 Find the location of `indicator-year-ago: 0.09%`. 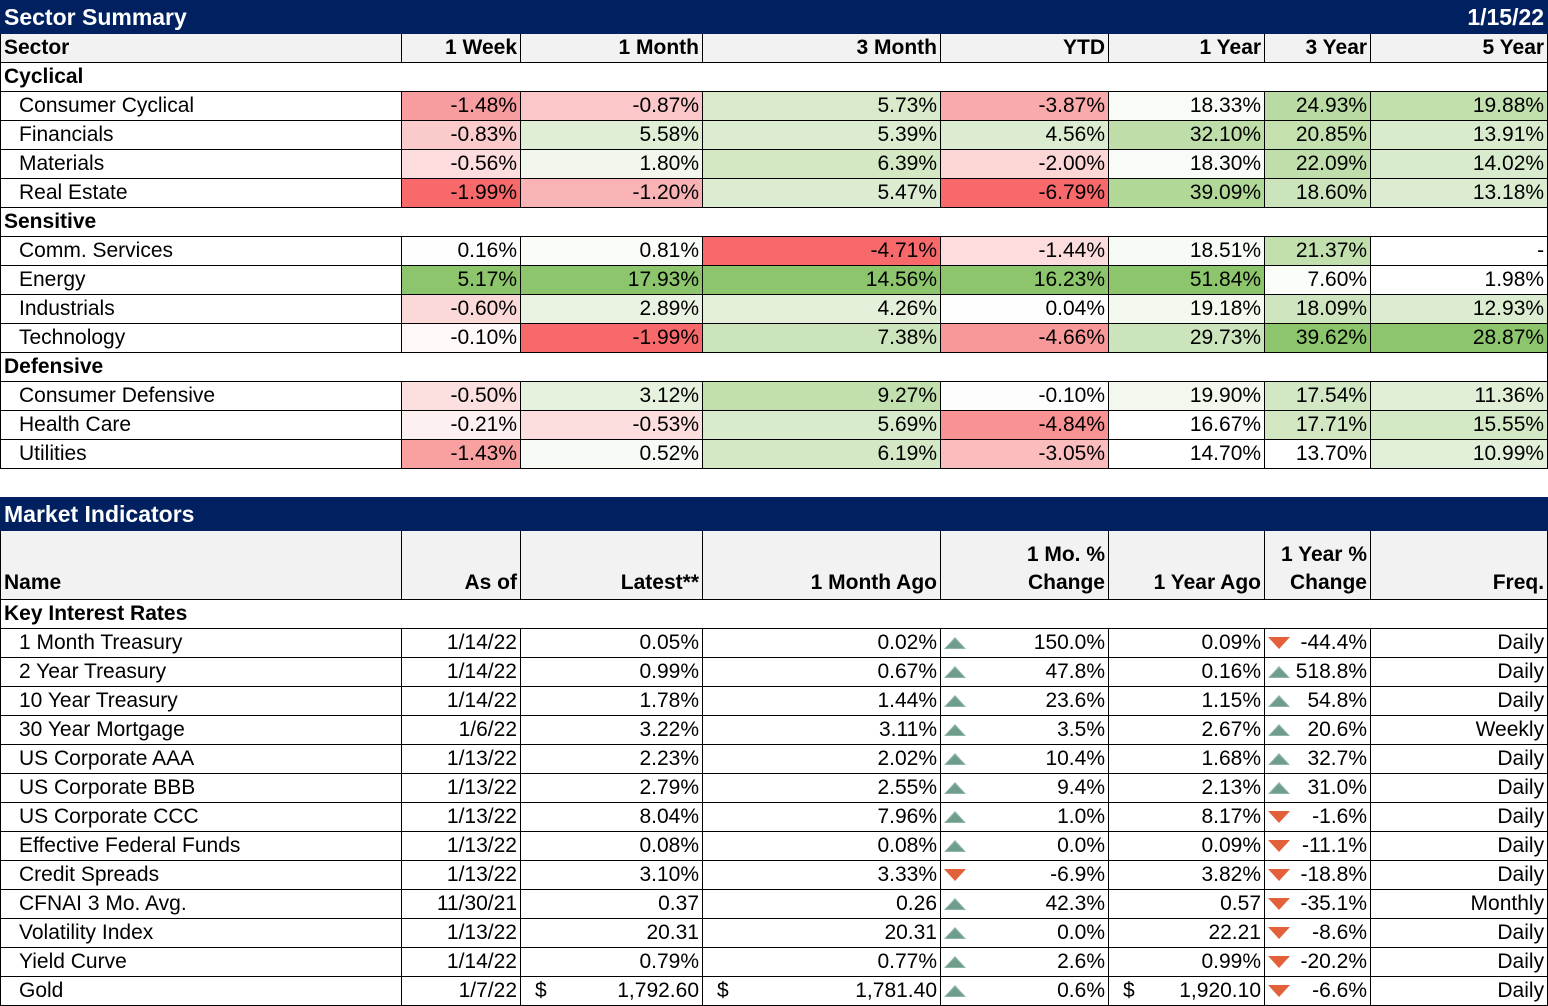

indicator-year-ago: 0.09% is located at coordinates (1186, 643).